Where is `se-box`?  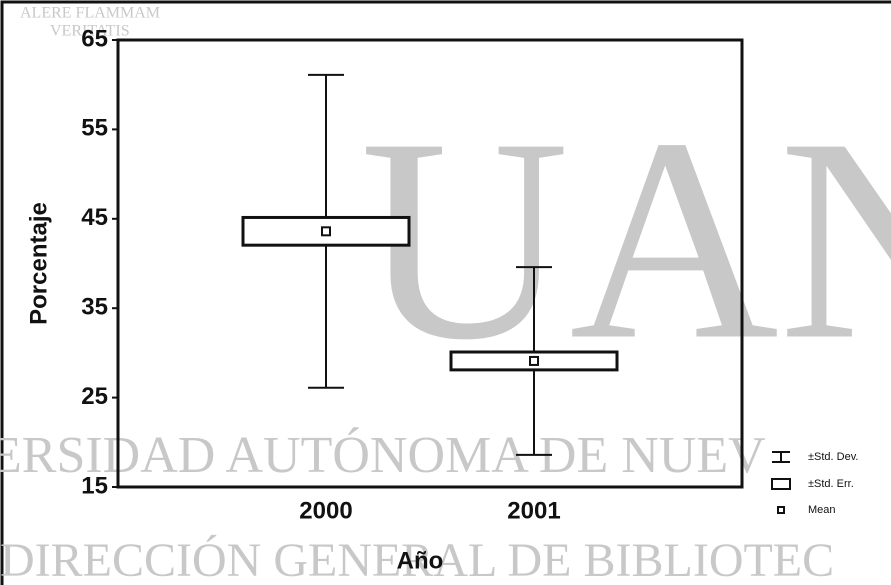 se-box is located at coordinates (326, 231).